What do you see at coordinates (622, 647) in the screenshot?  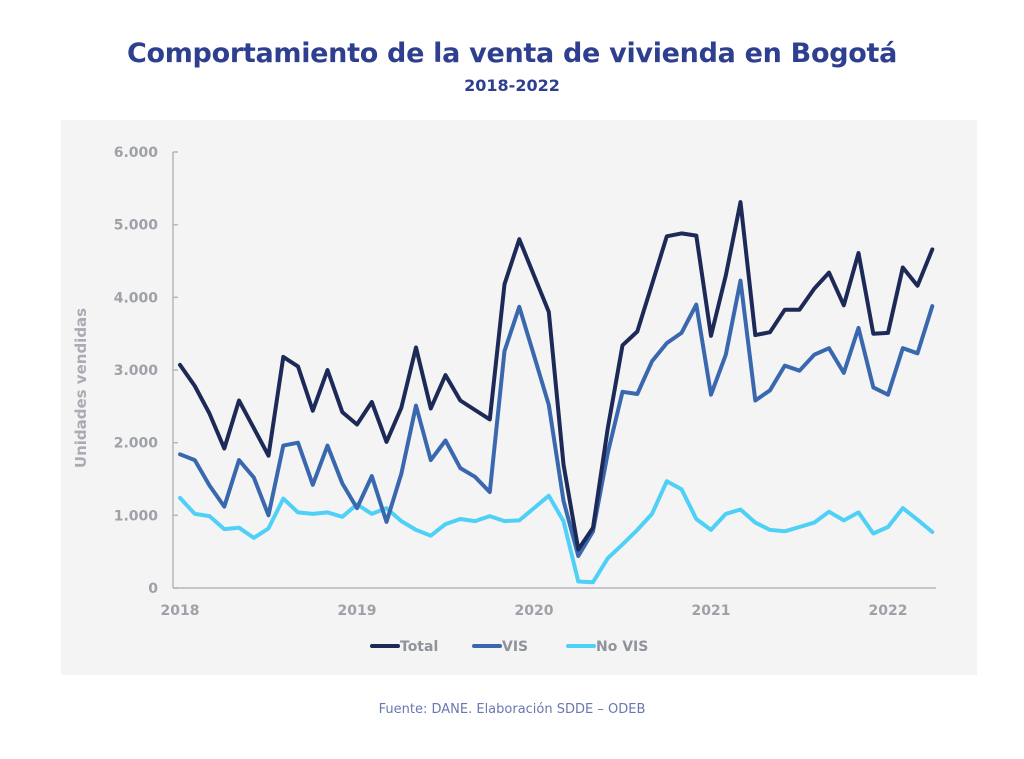 I see `legend-label: No VIS` at bounding box center [622, 647].